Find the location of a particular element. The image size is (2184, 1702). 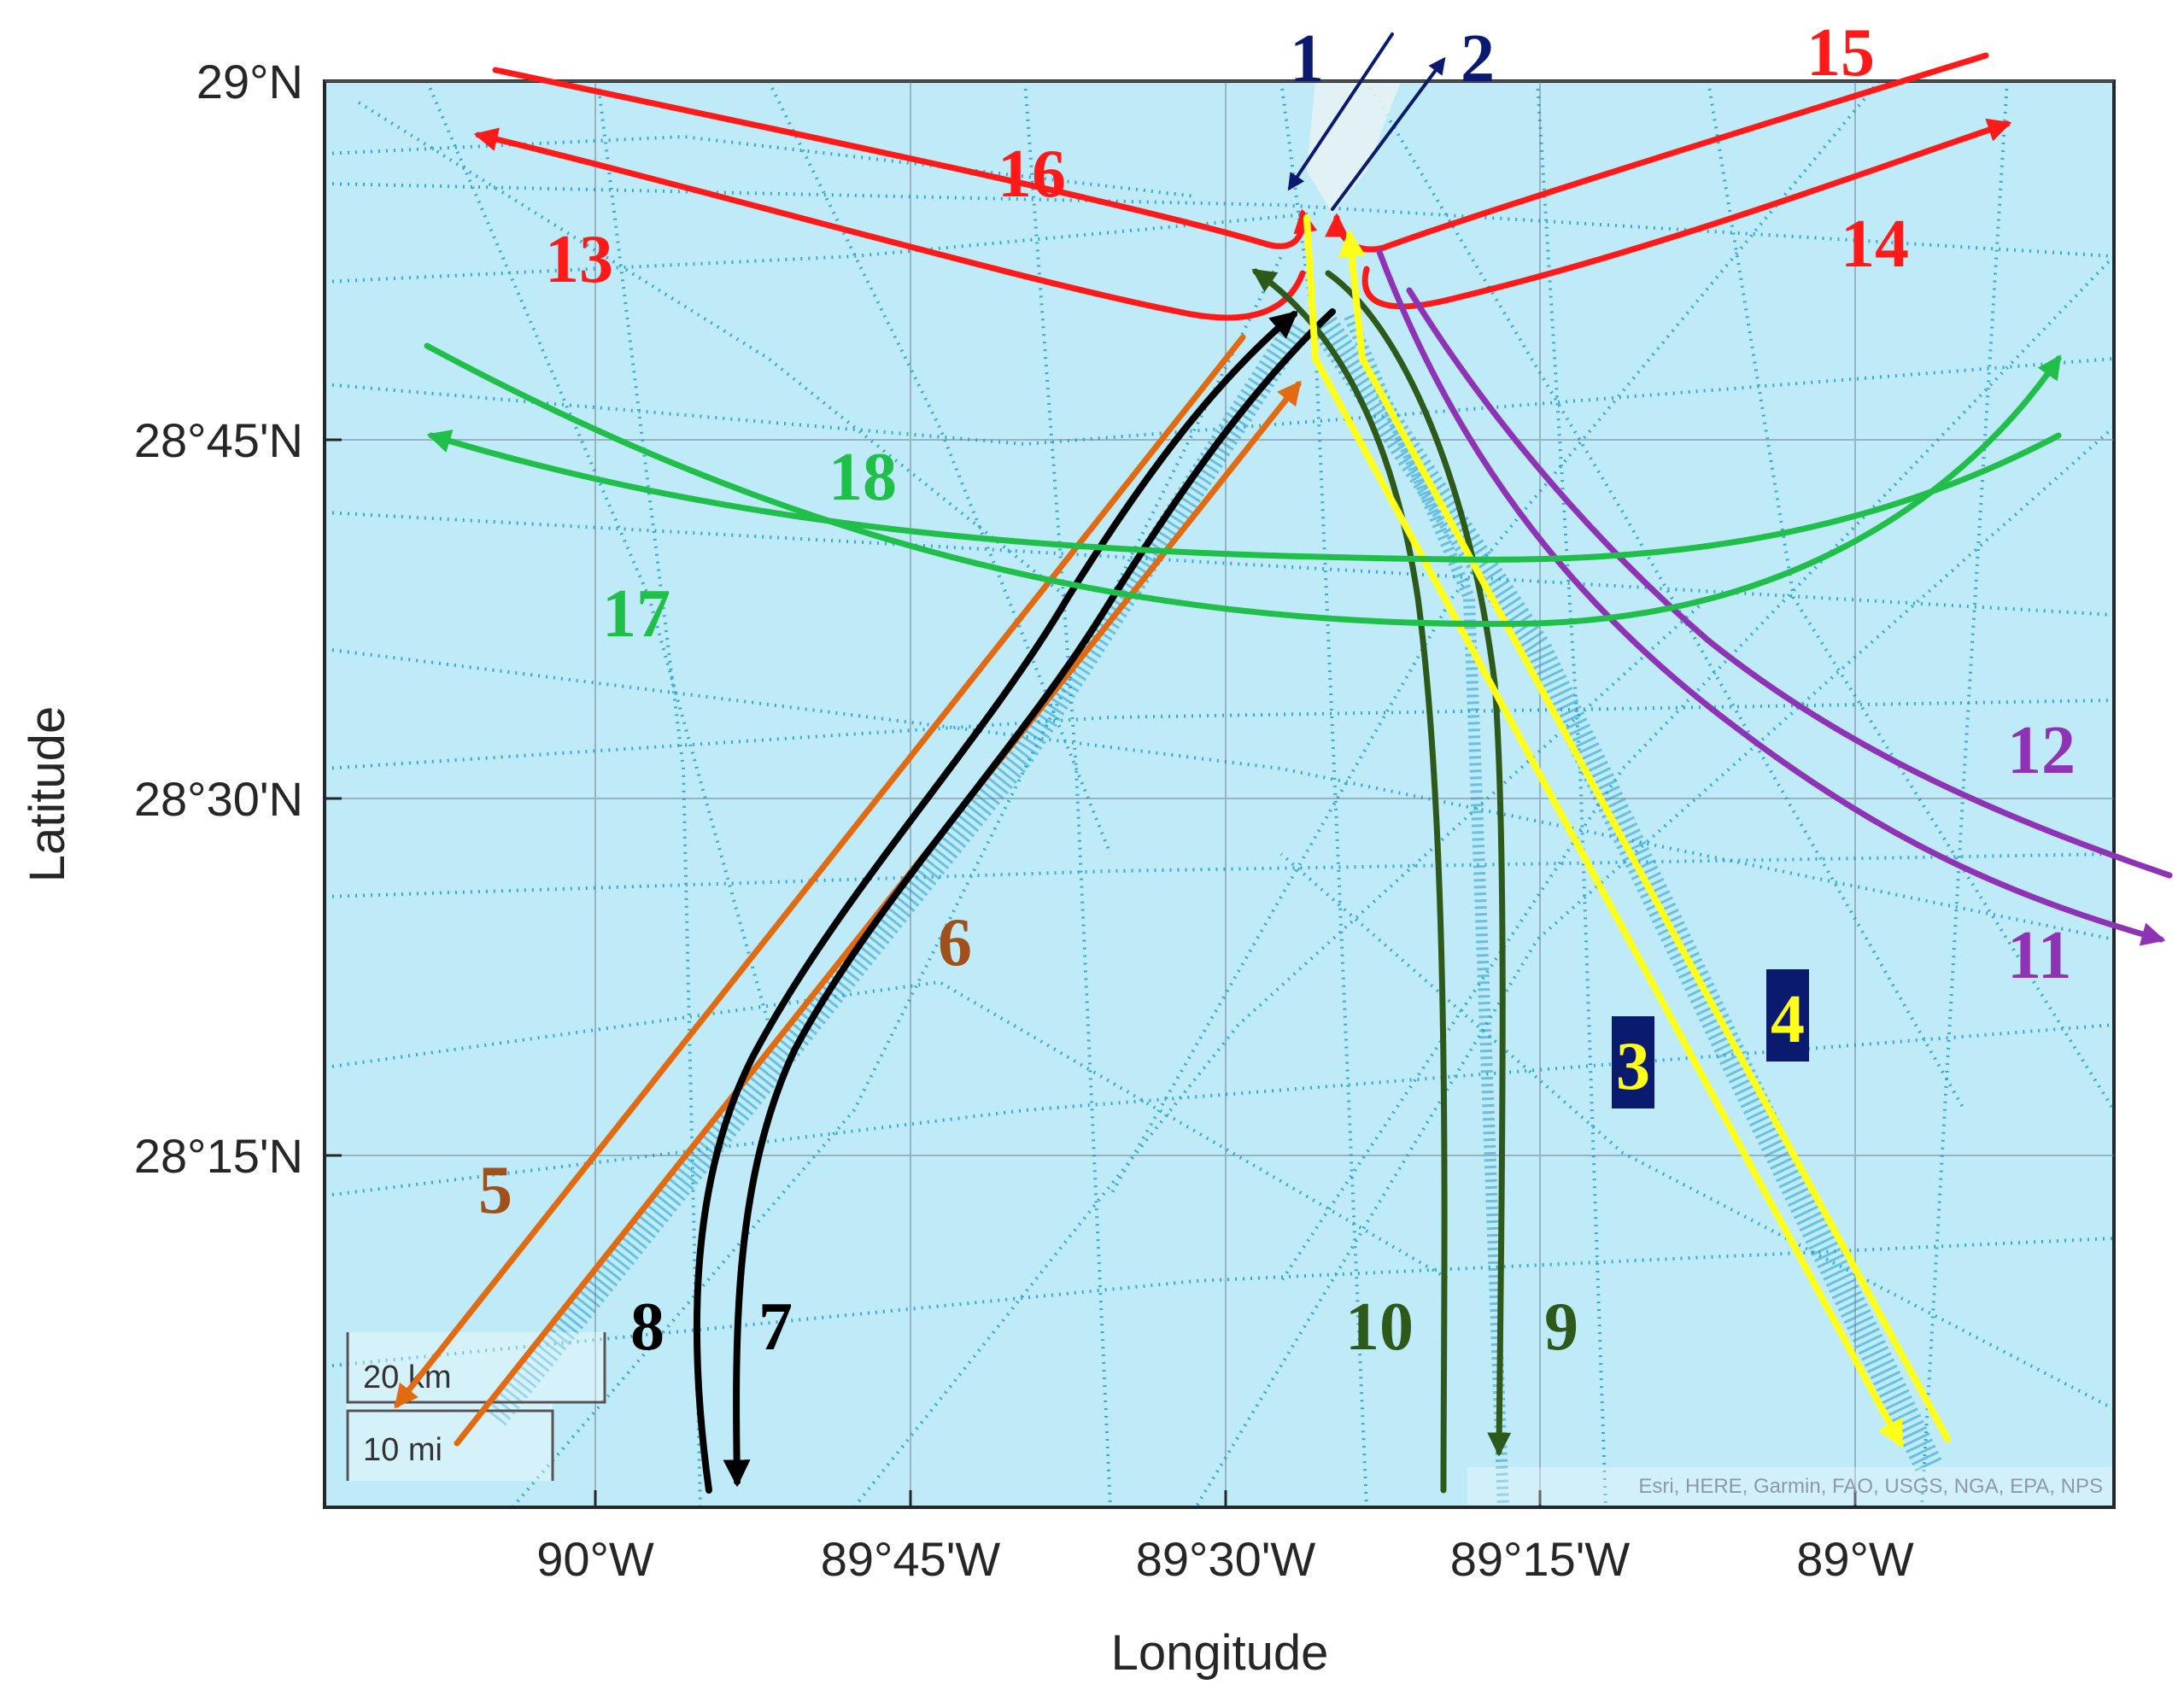

route-label-18: 18 is located at coordinates (863, 477).